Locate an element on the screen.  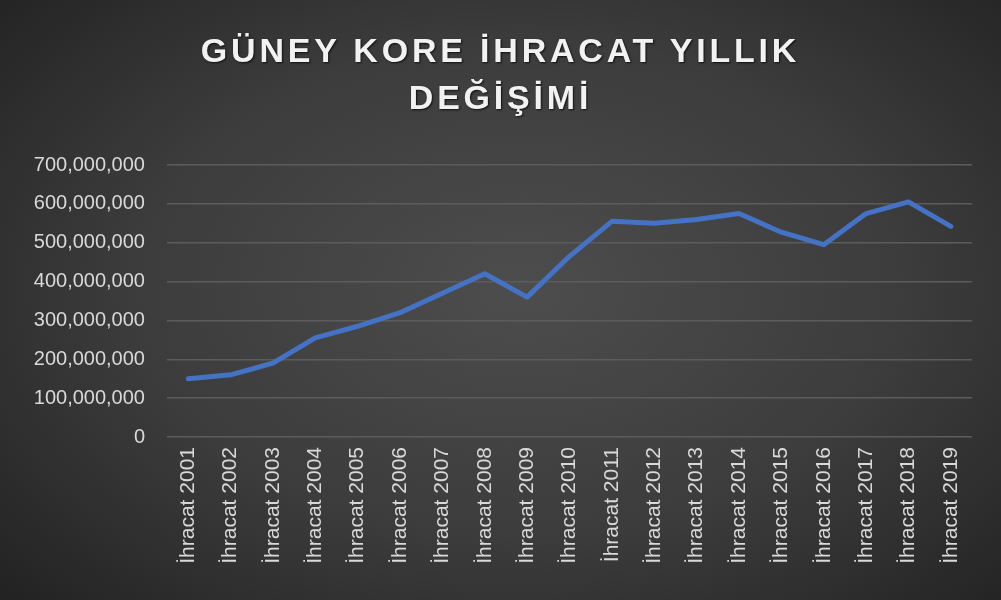
chart-title: GÜNEY KORE İHRACAT YILLIK DEĞİŞİMİ is located at coordinates (500, 74).